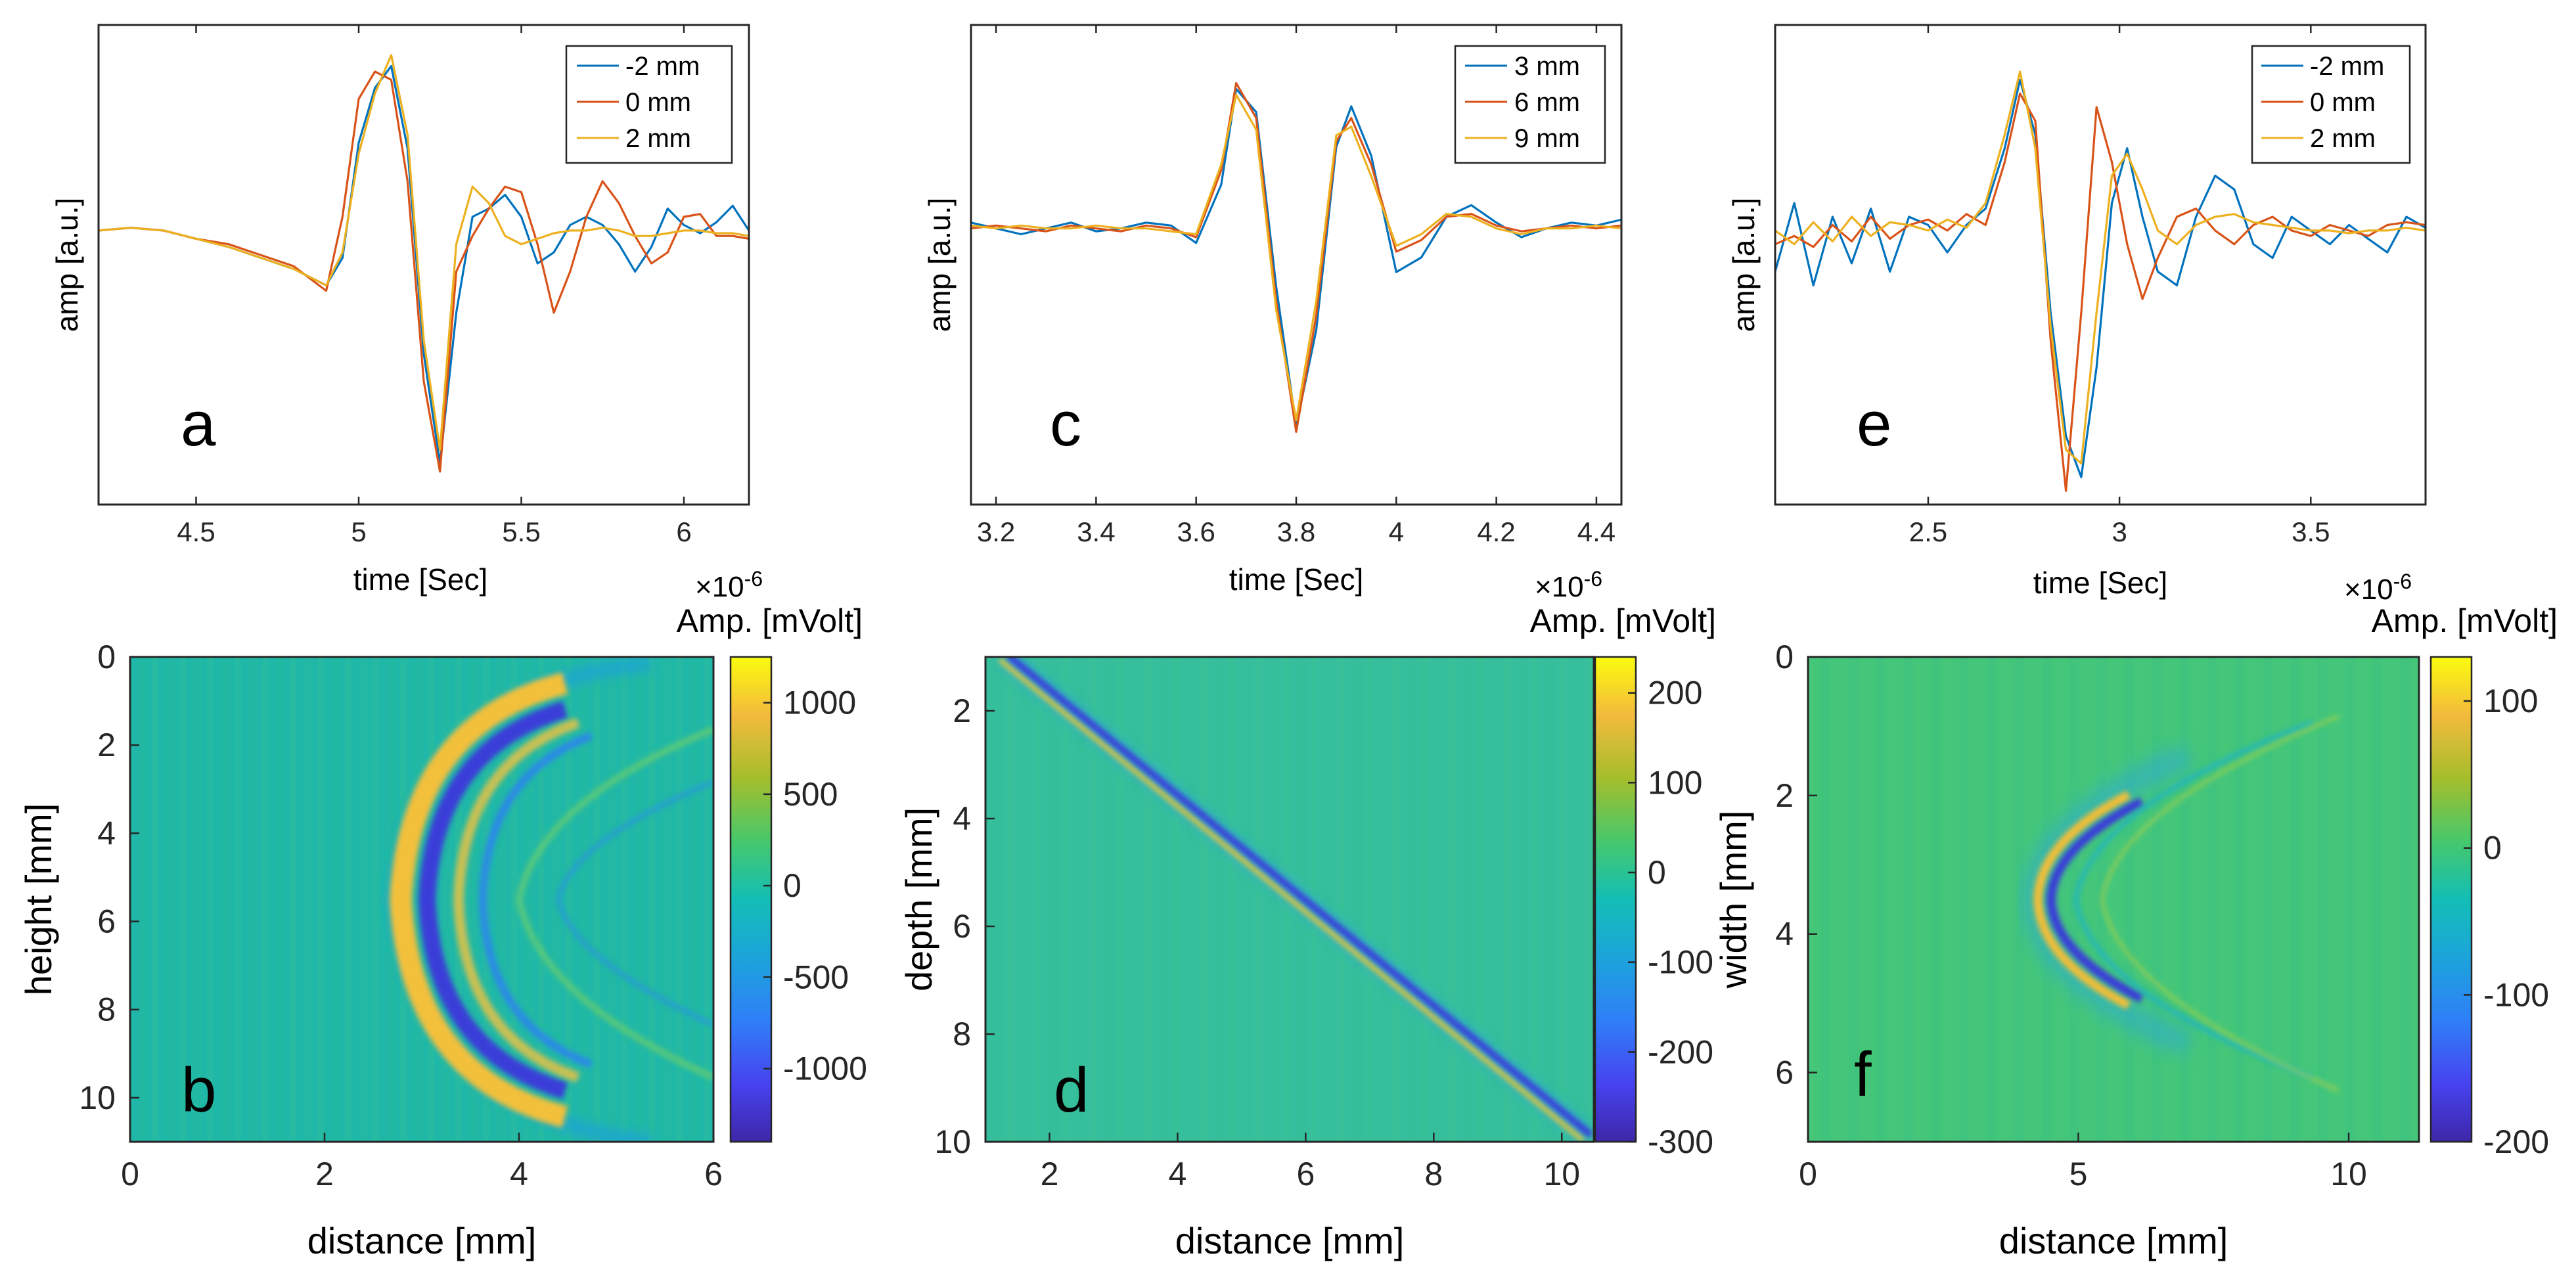 The image size is (2576, 1287). Describe the element at coordinates (1305, 1174) in the screenshot. I see `xtick-label-d-3: 6` at that location.